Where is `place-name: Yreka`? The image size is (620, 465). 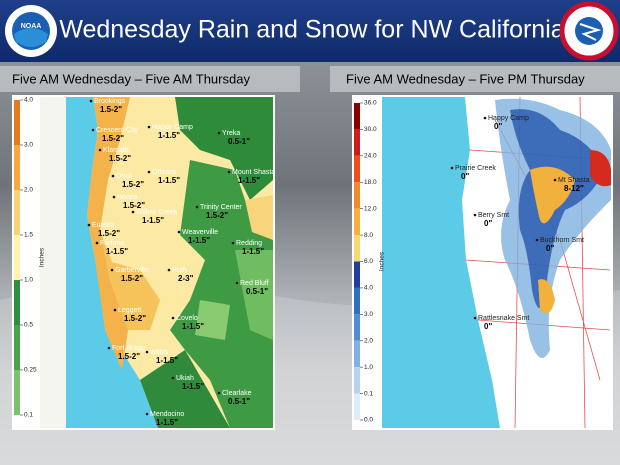 place-name: Yreka is located at coordinates (231, 133).